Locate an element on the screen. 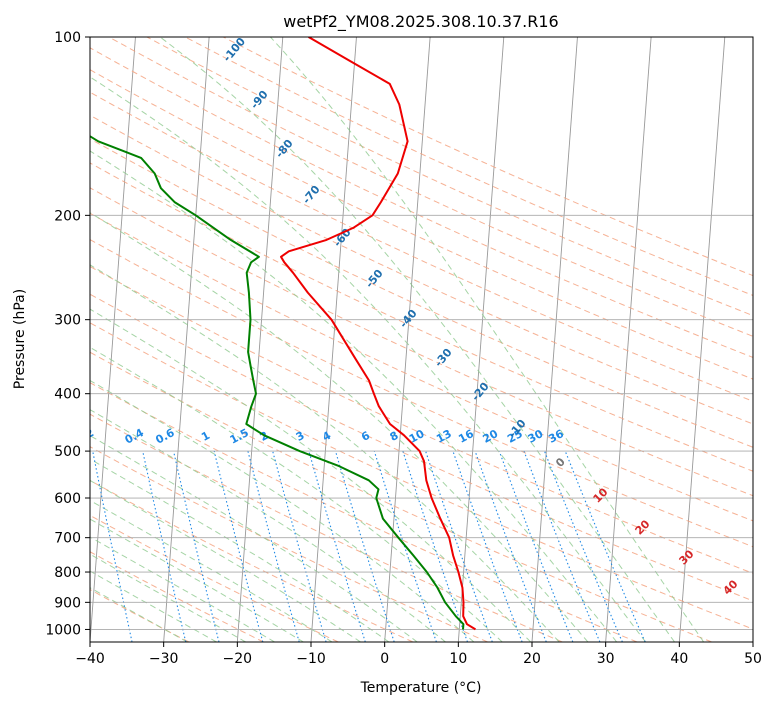 The height and width of the screenshot is (708, 775). moist-adiabat-label: -50 is located at coordinates (374, 279).